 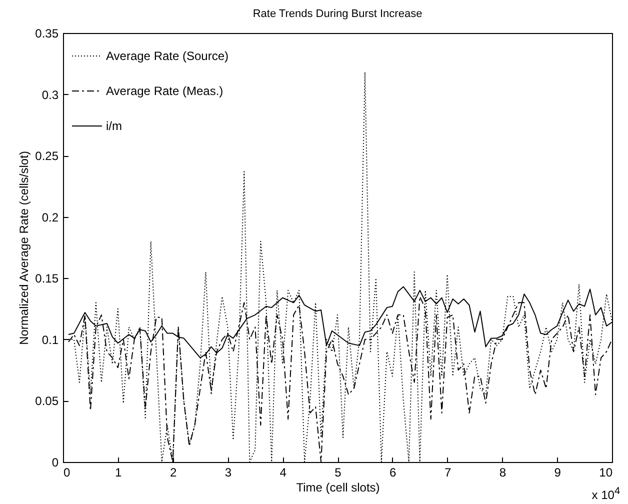 I want to click on y-tick-label: 0.15, so click(x=47, y=279).